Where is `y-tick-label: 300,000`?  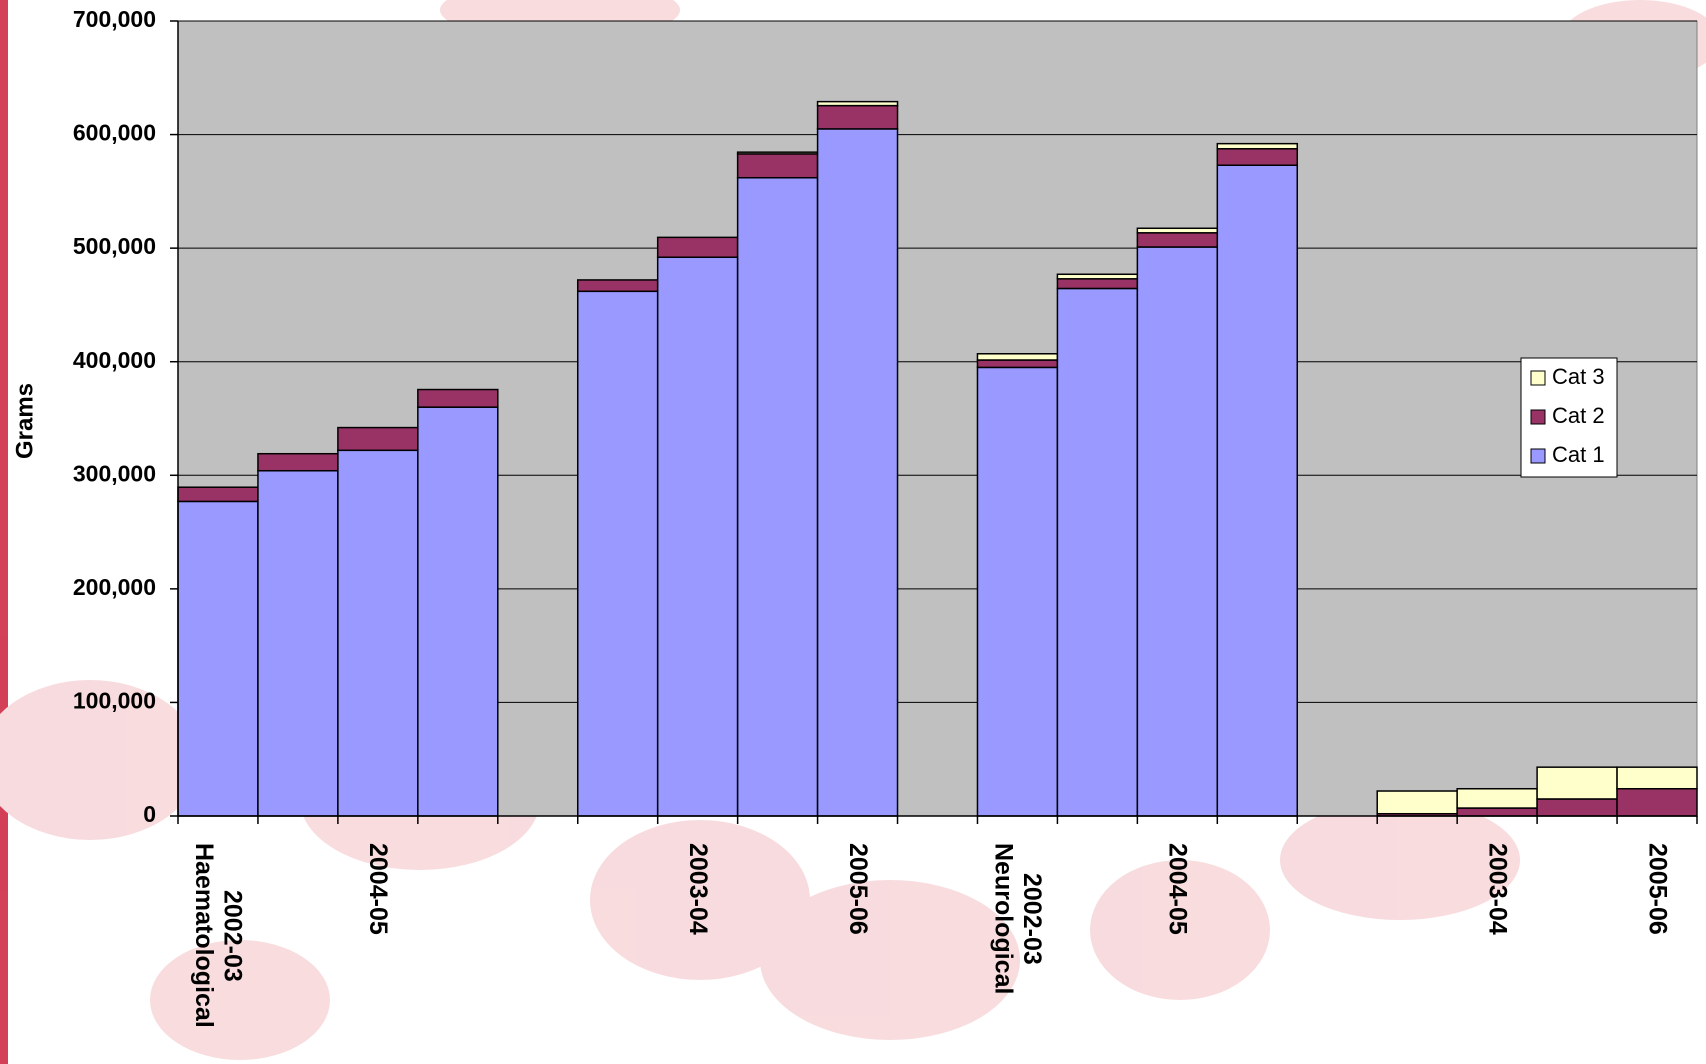 y-tick-label: 300,000 is located at coordinates (114, 473).